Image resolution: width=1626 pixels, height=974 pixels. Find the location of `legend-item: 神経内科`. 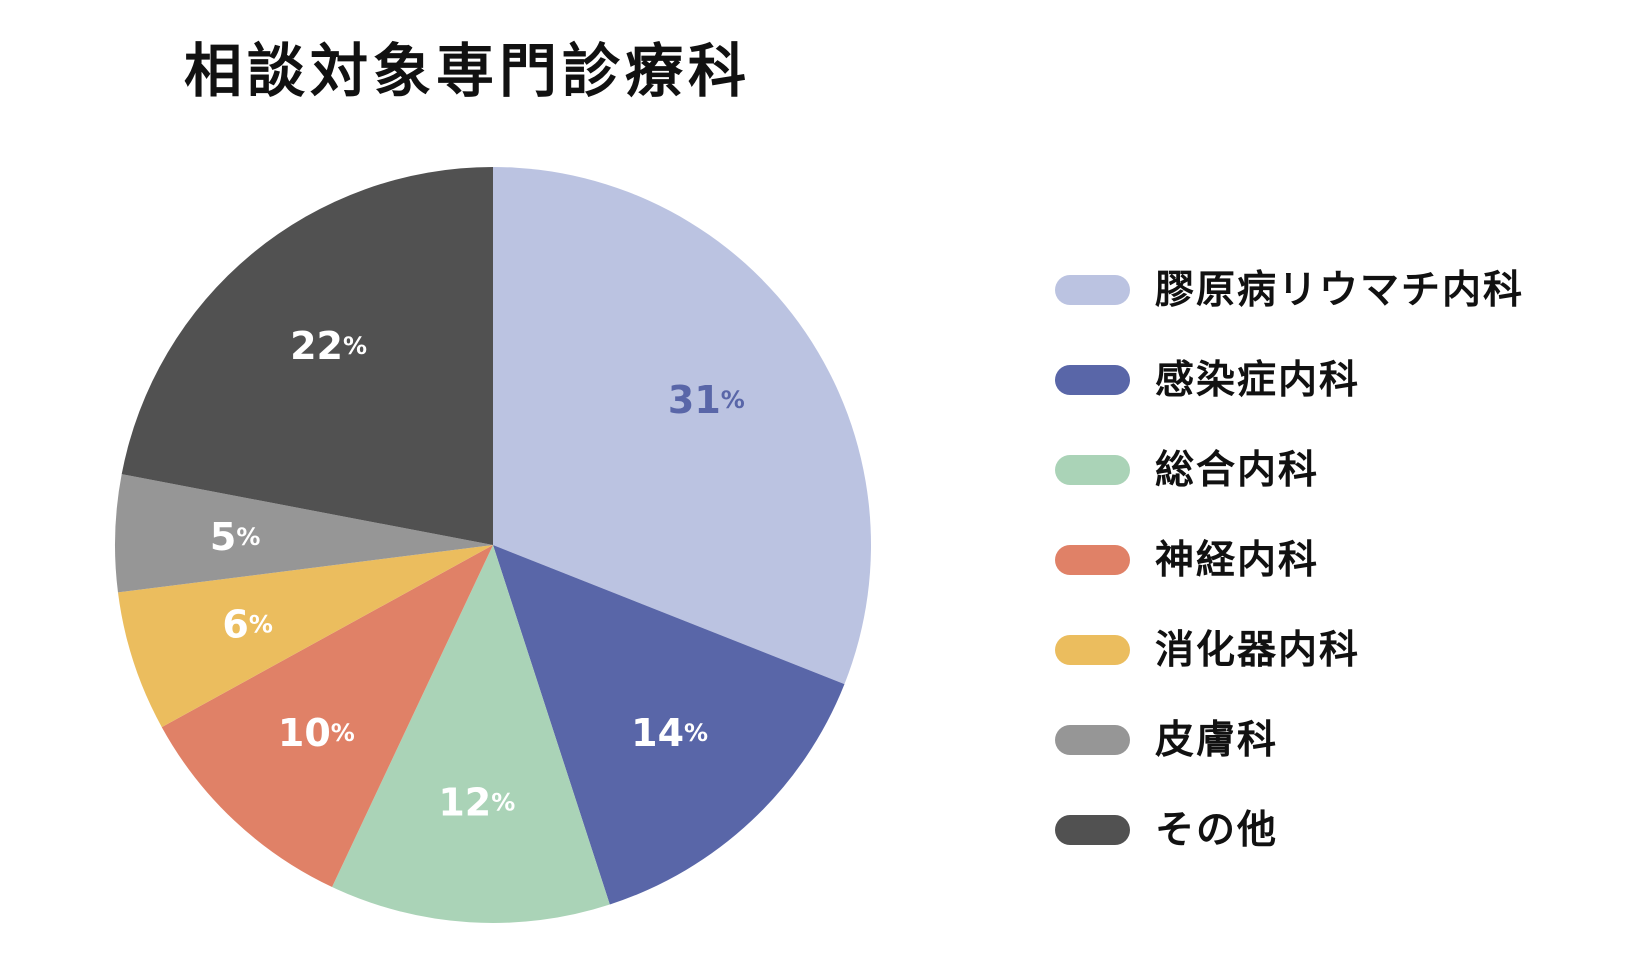

legend-item: 神経内科 is located at coordinates (1289, 560).